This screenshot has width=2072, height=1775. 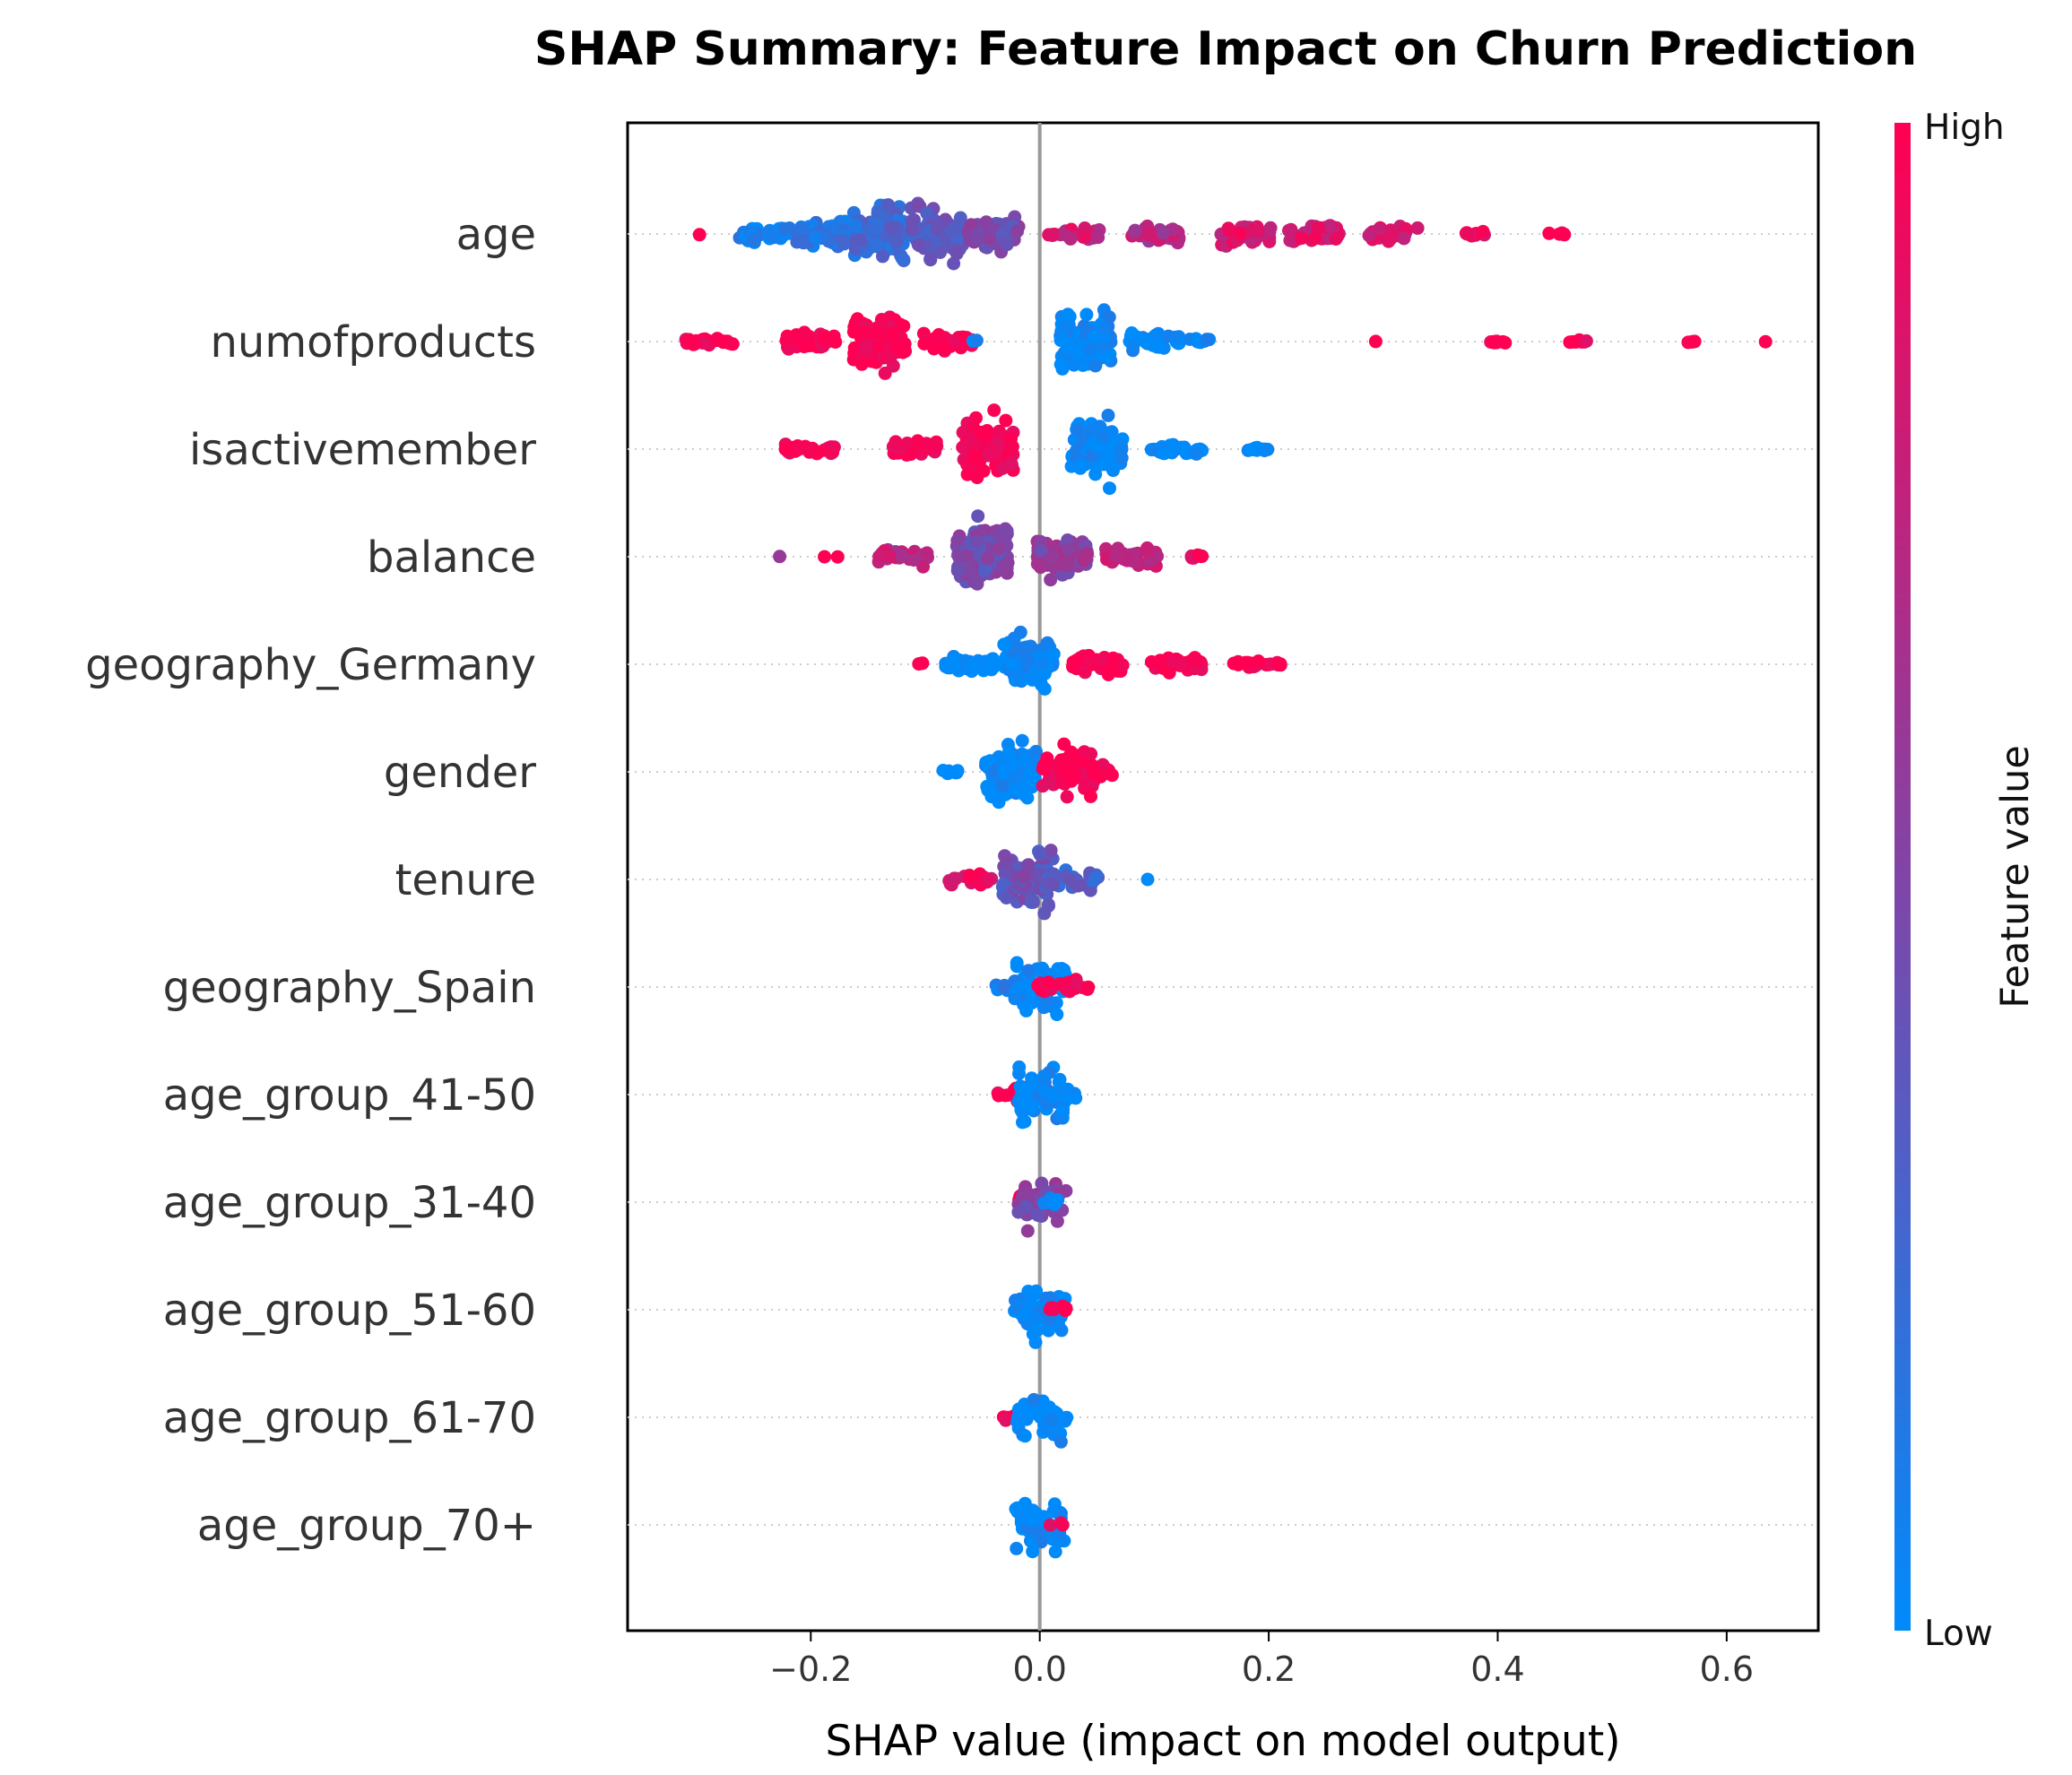 I want to click on x-axis-title: SHAP value (impact on model output), so click(x=1222, y=1742).